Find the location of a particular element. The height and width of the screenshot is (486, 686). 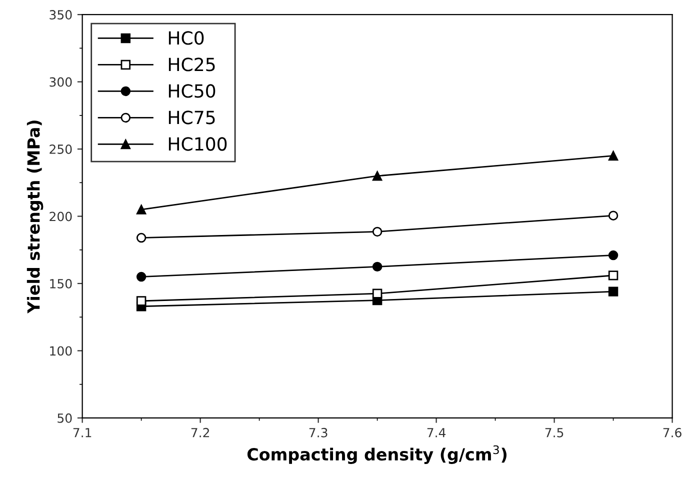

x-tick-label: 7.3 is located at coordinates (318, 433).